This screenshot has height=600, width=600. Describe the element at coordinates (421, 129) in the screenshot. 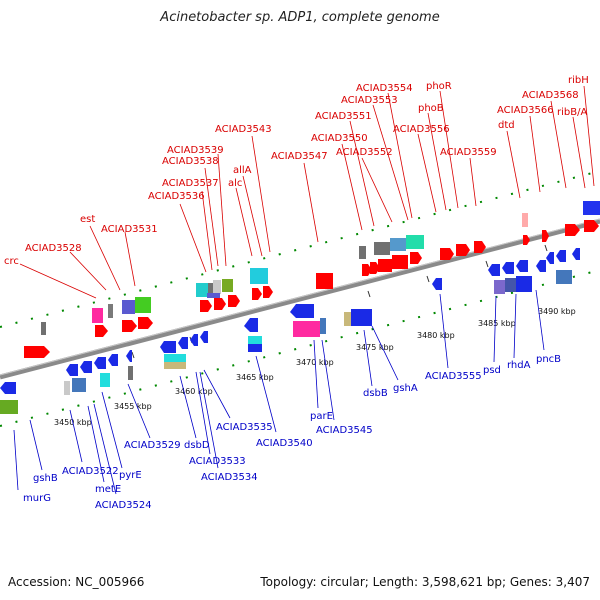

I see `gene-label: ACIAD3556` at that location.